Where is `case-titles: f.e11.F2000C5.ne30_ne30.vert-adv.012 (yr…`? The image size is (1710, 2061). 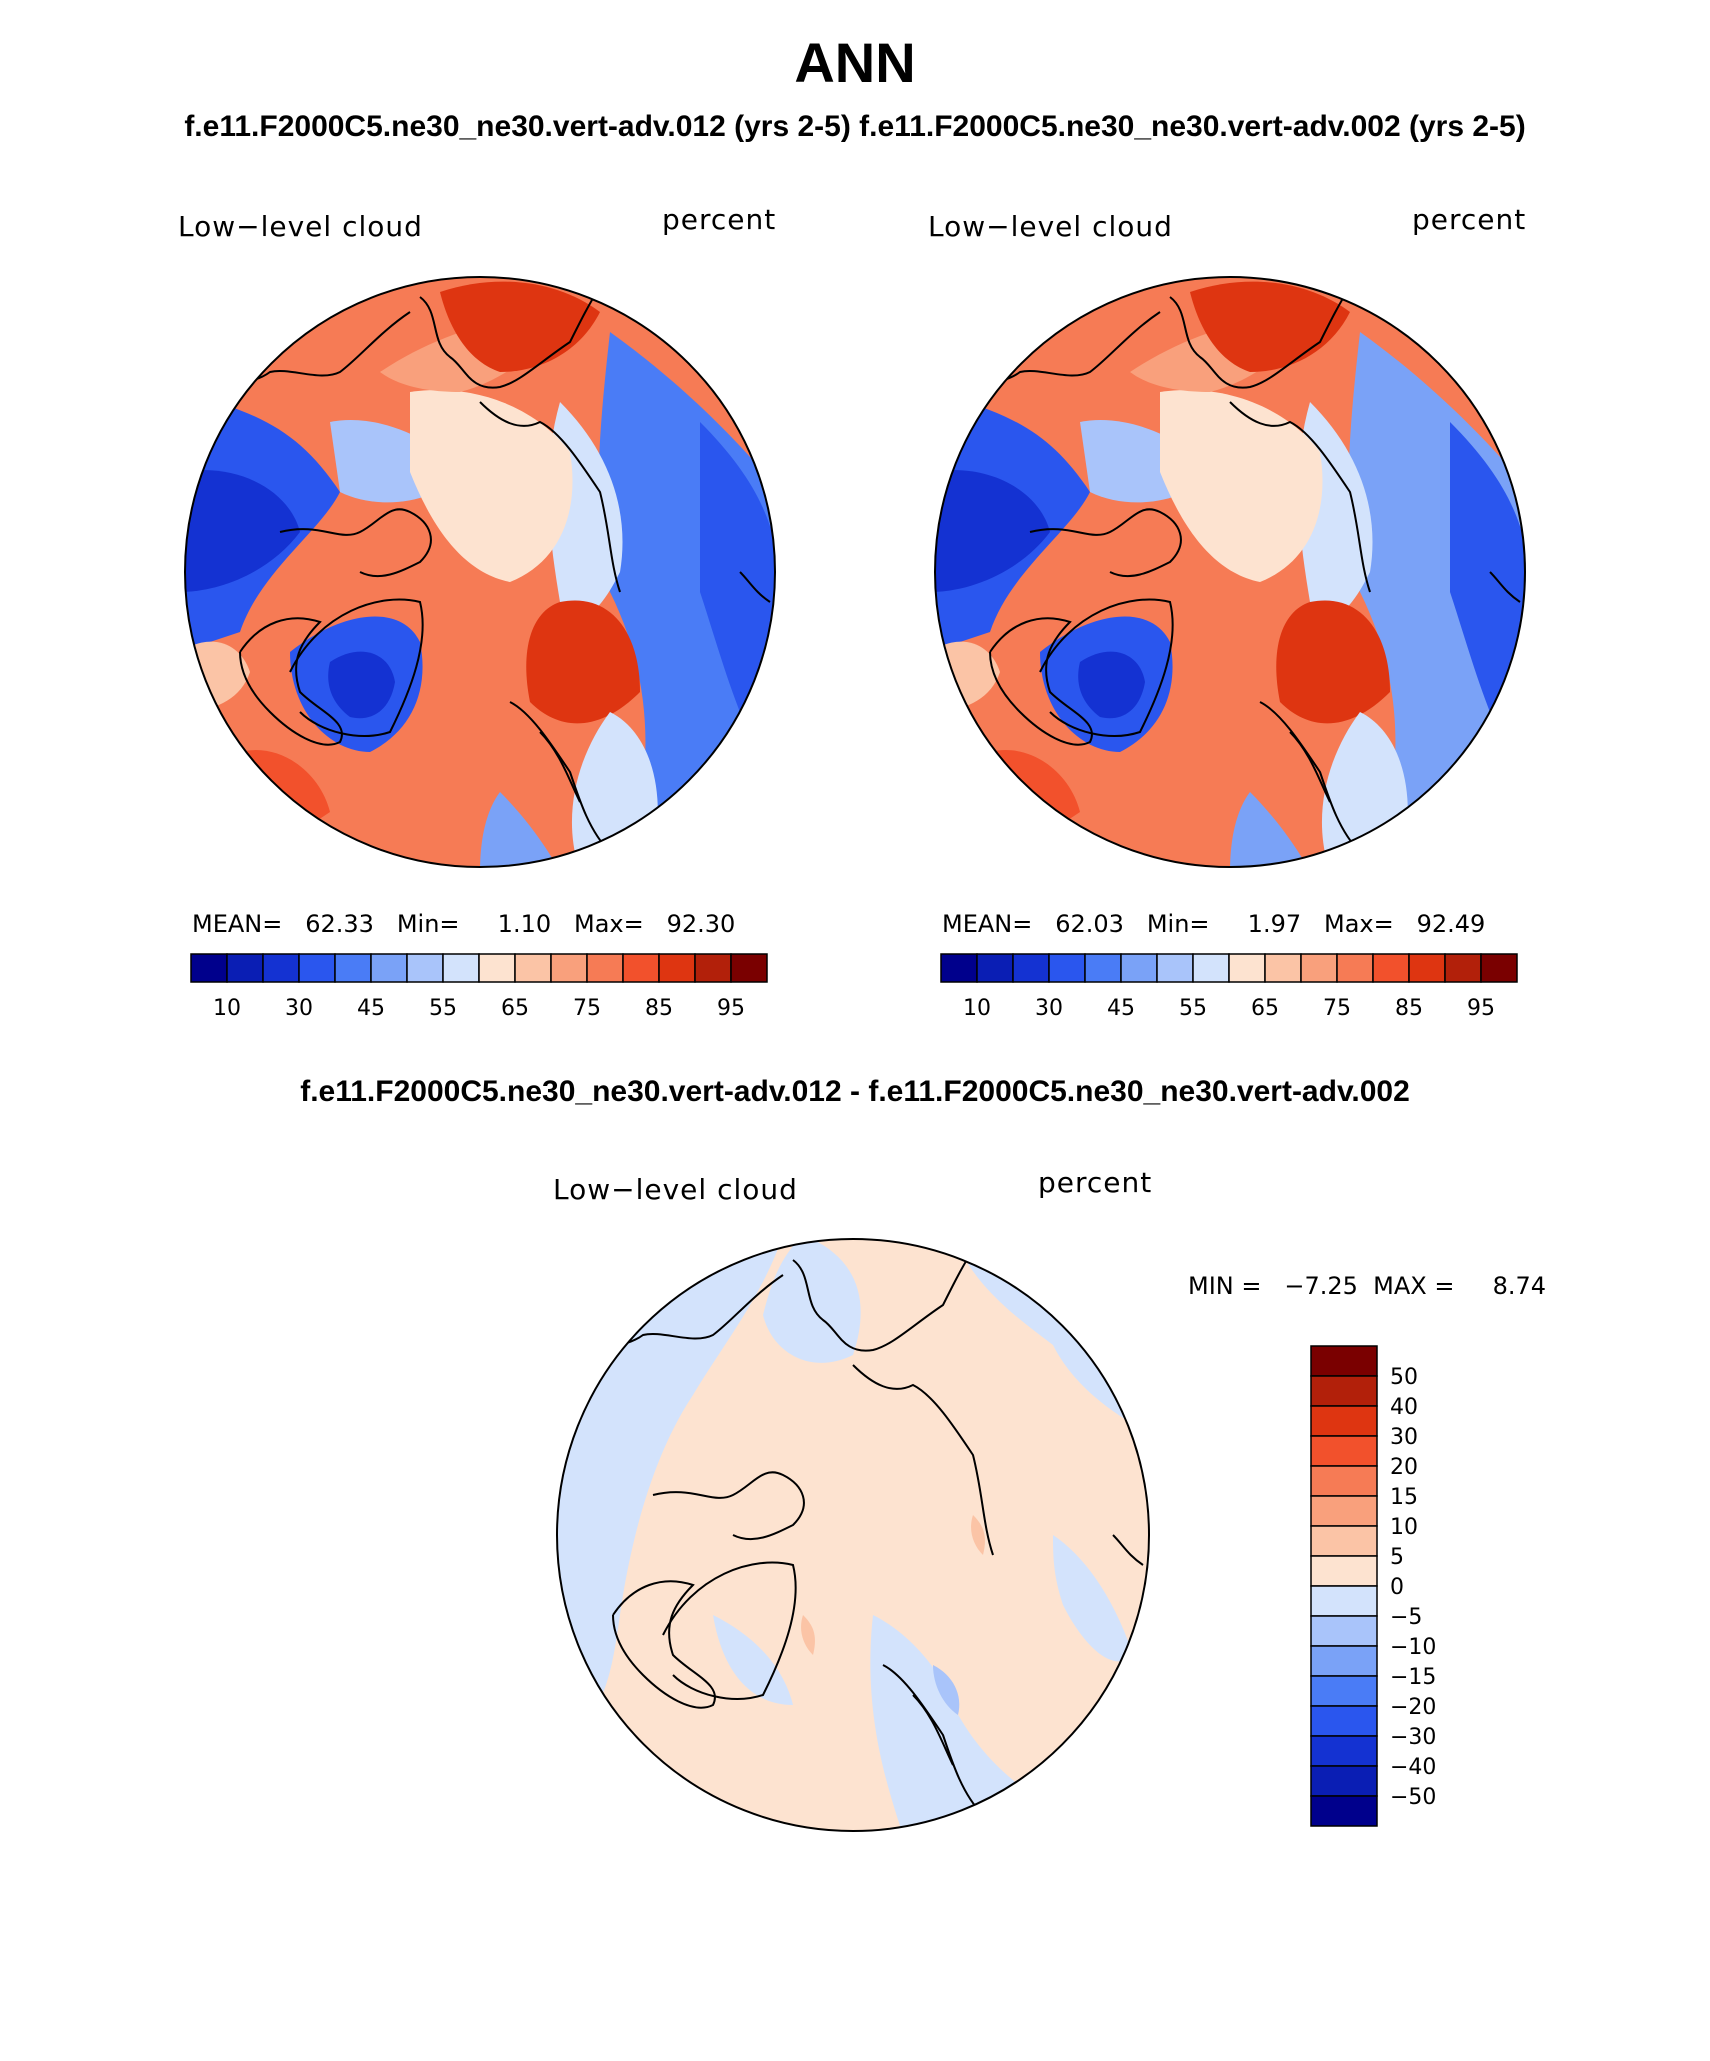
case-titles: f.e11.F2000C5.ne30_ne30.vert-adv.012 (yr… is located at coordinates (855, 126).